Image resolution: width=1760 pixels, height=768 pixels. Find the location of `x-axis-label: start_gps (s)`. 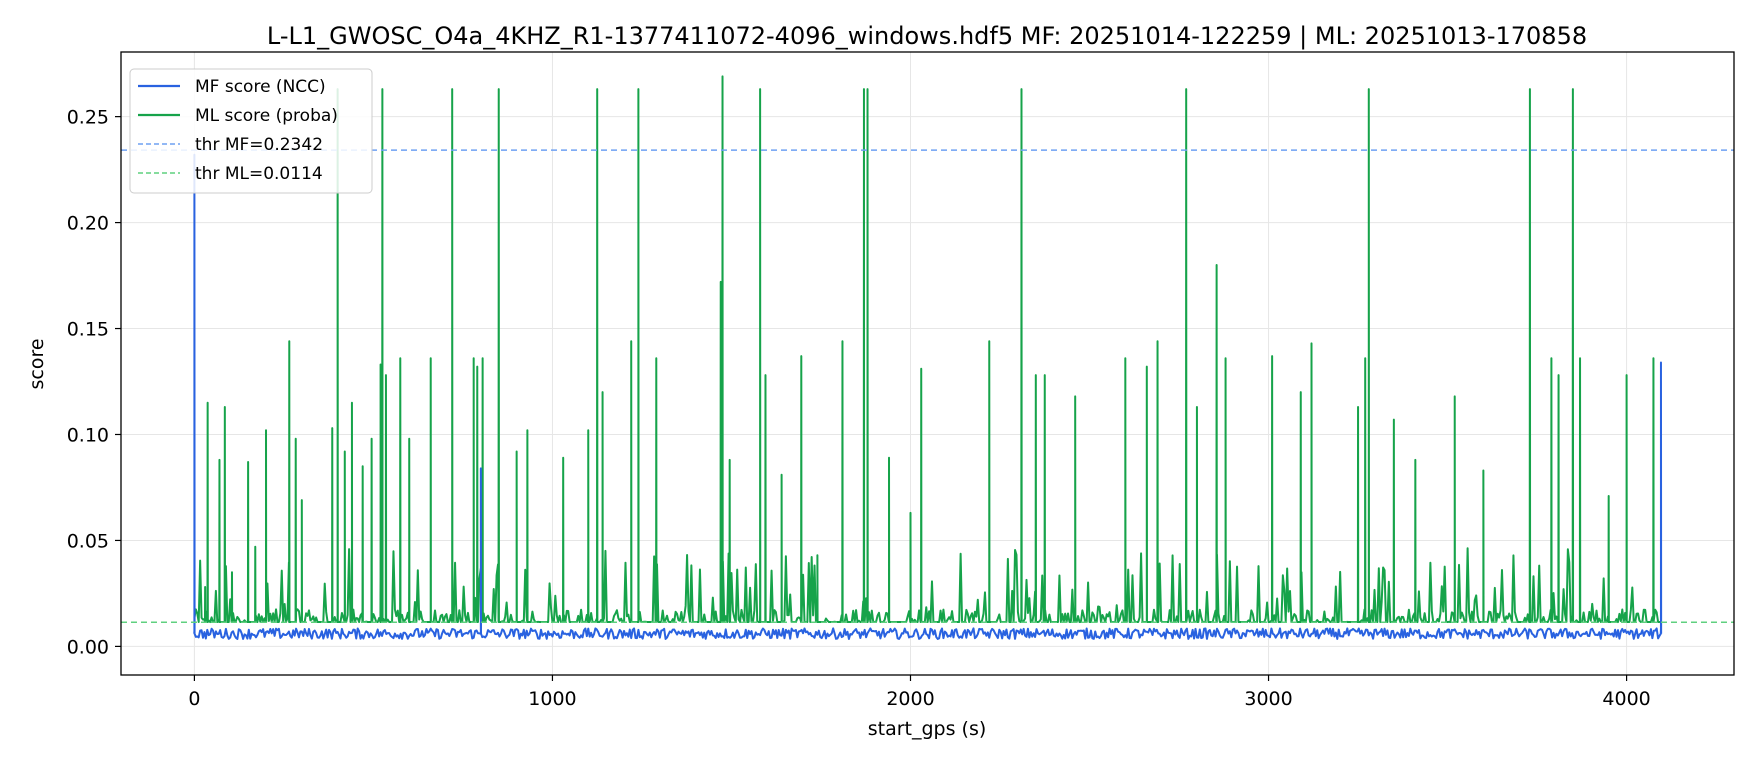

x-axis-label: start_gps (s) is located at coordinates (927, 729).